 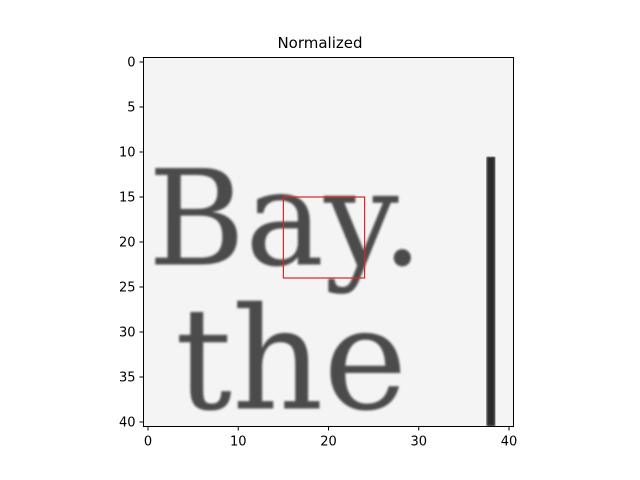 I want to click on y-tick-label: 15, so click(x=127, y=198).